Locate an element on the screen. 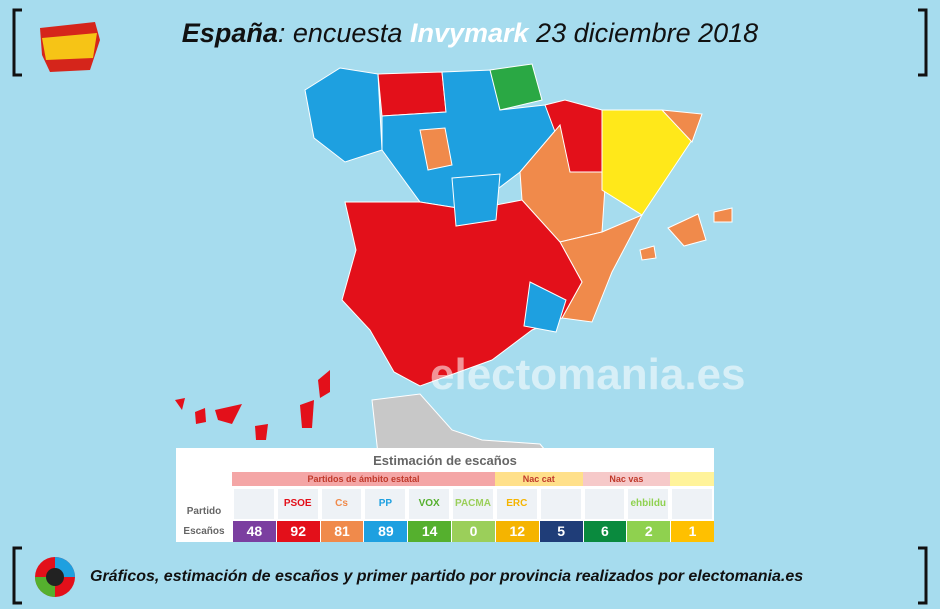  seat-count: 89 is located at coordinates (385, 531).